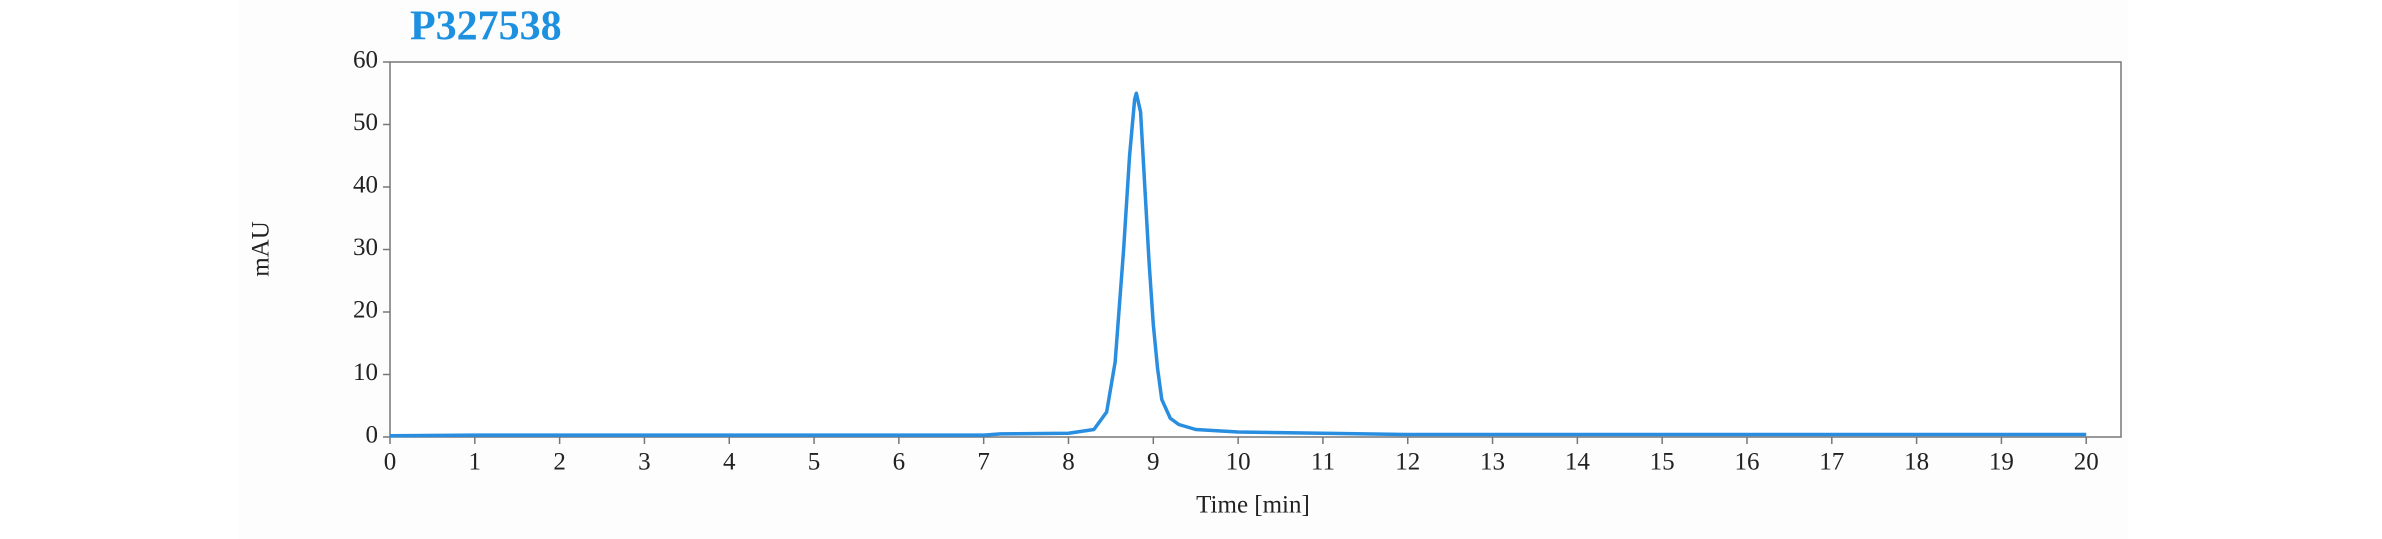  Describe the element at coordinates (365, 310) in the screenshot. I see `y-tick-label: 20` at that location.